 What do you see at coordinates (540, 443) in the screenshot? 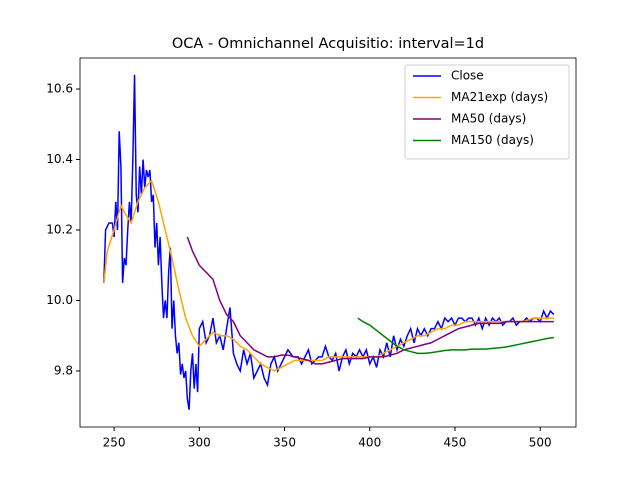
I see `x-tick-label: 500` at bounding box center [540, 443].